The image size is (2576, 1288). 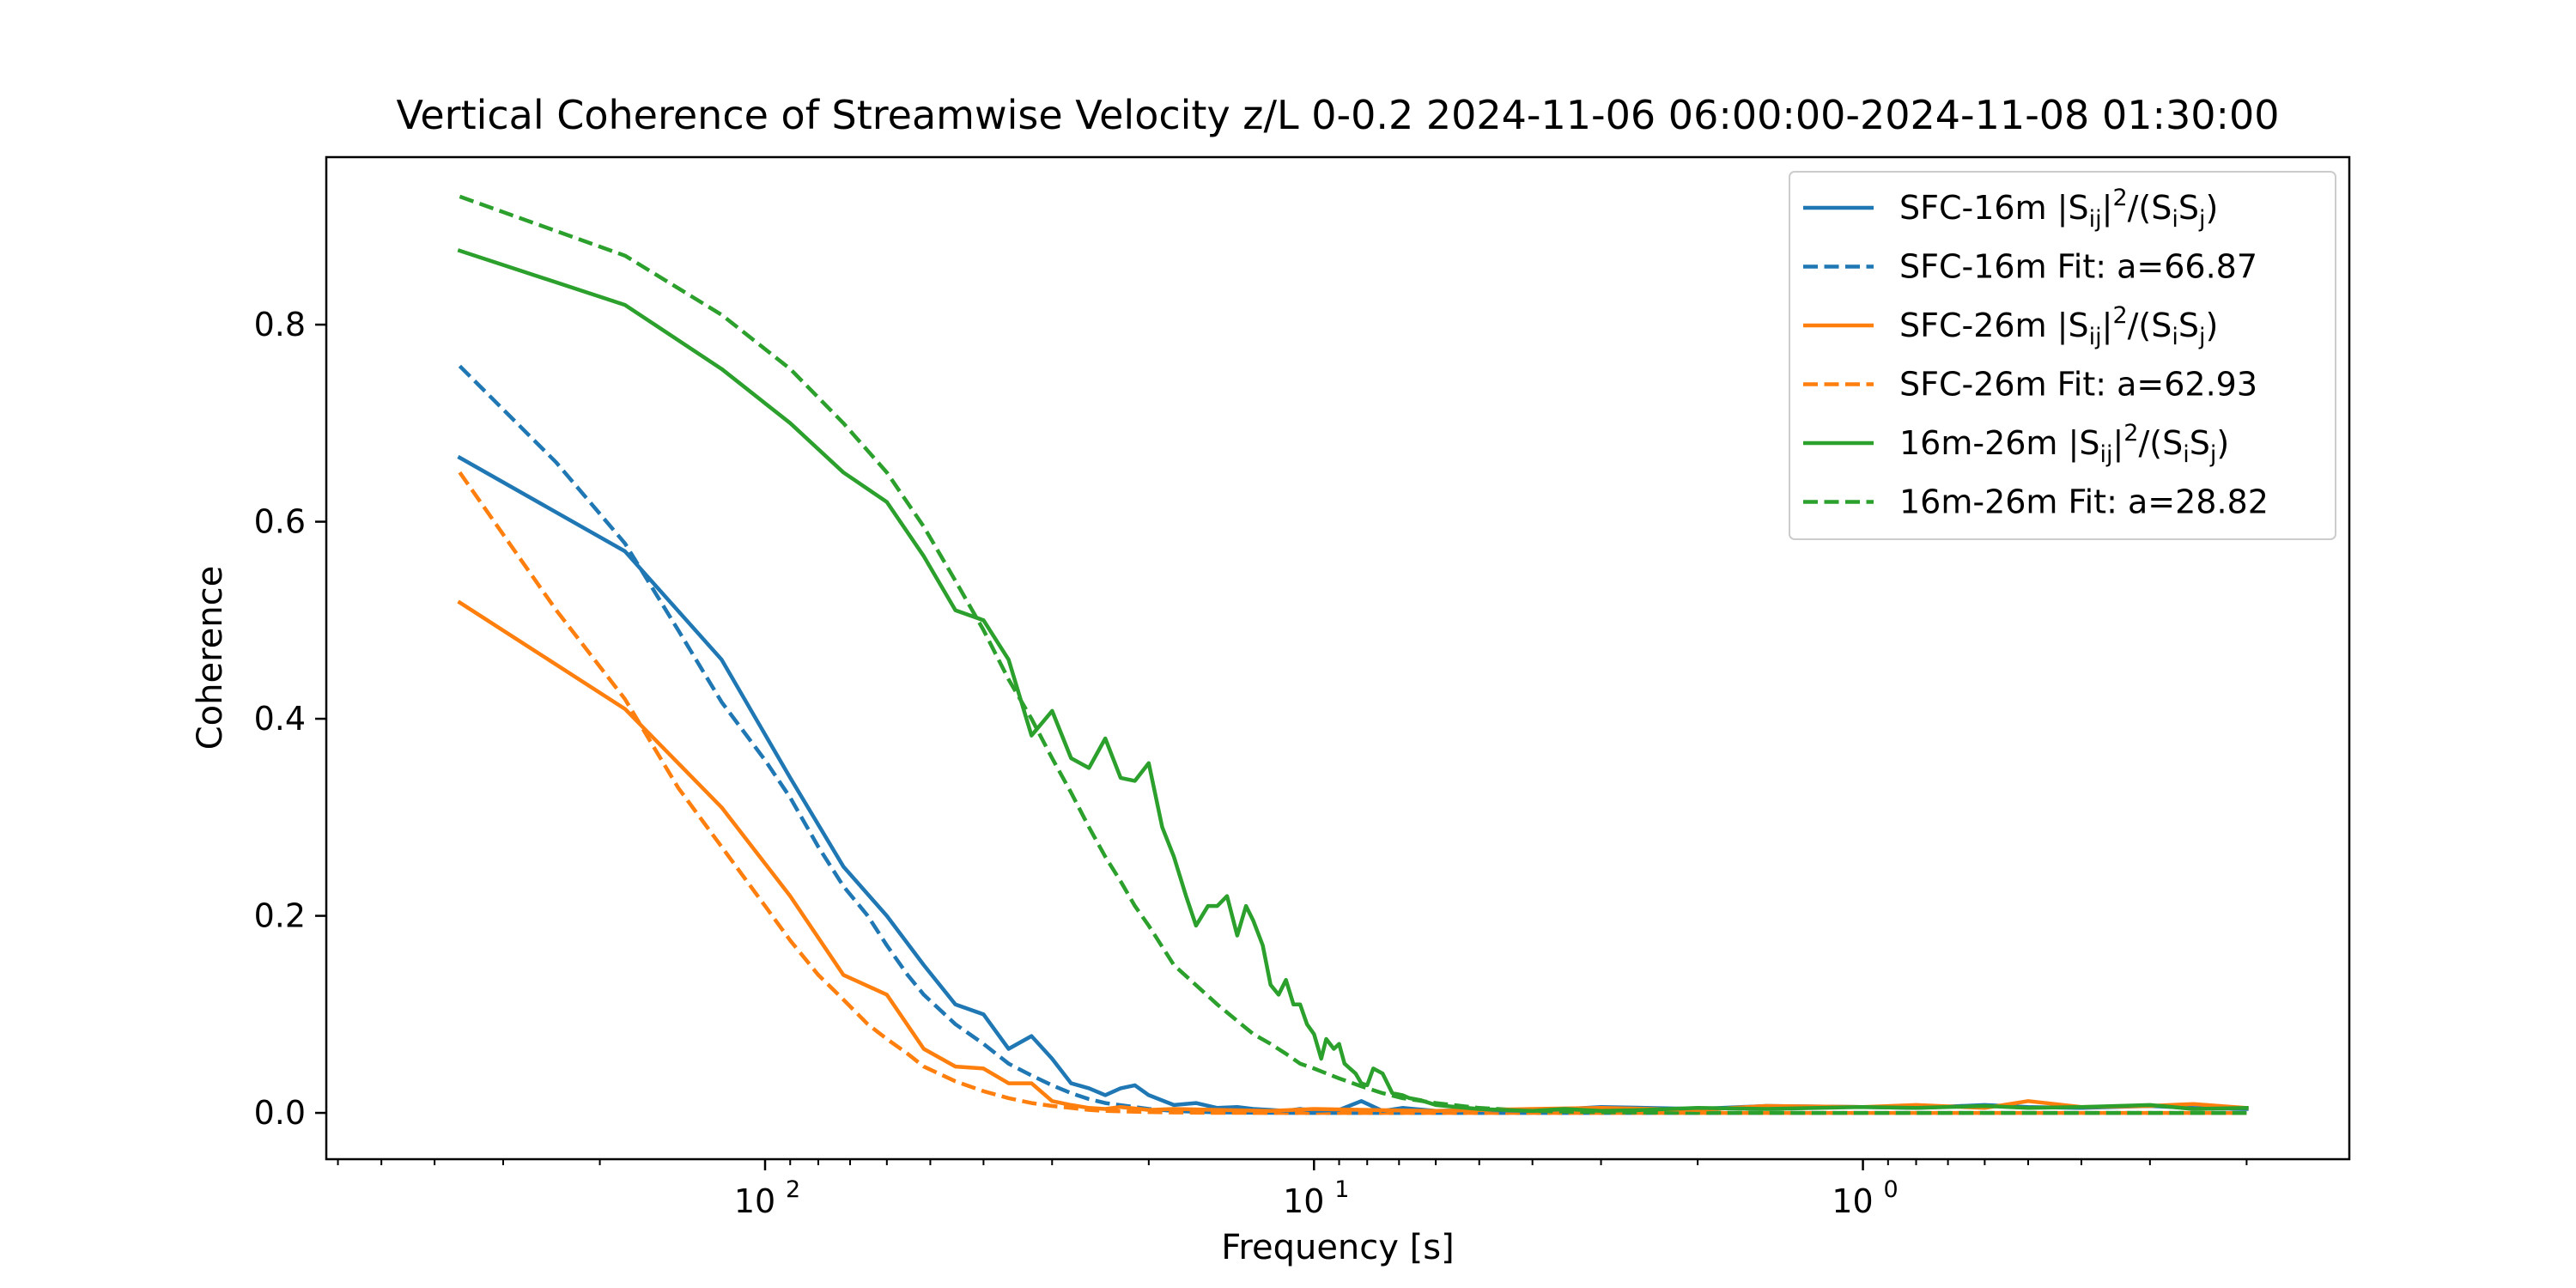 What do you see at coordinates (1341, 1189) in the screenshot?
I see `x-tick-exponent: 1` at bounding box center [1341, 1189].